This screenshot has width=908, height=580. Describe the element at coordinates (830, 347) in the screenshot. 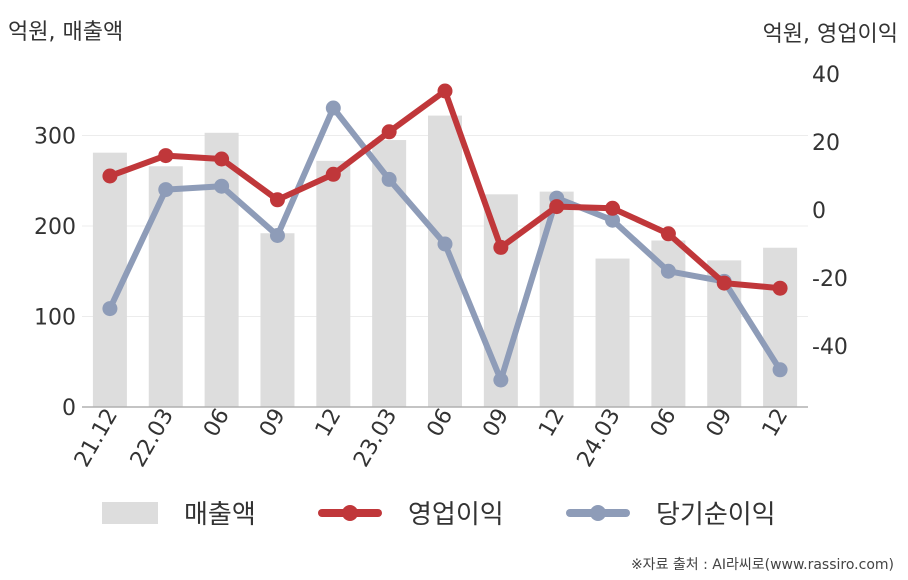

I see `right-tick-label: -40` at that location.